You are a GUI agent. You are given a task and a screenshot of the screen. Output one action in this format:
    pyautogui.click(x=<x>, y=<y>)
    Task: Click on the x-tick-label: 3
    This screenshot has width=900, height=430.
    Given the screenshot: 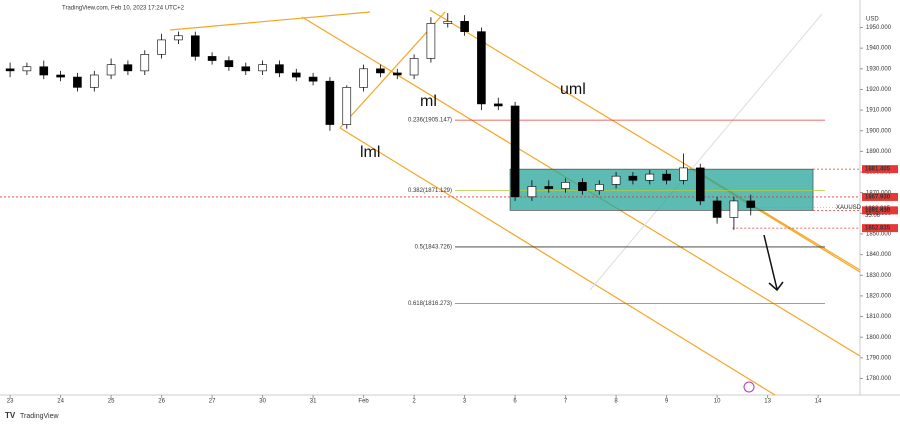 What is the action you would take?
    pyautogui.click(x=465, y=402)
    